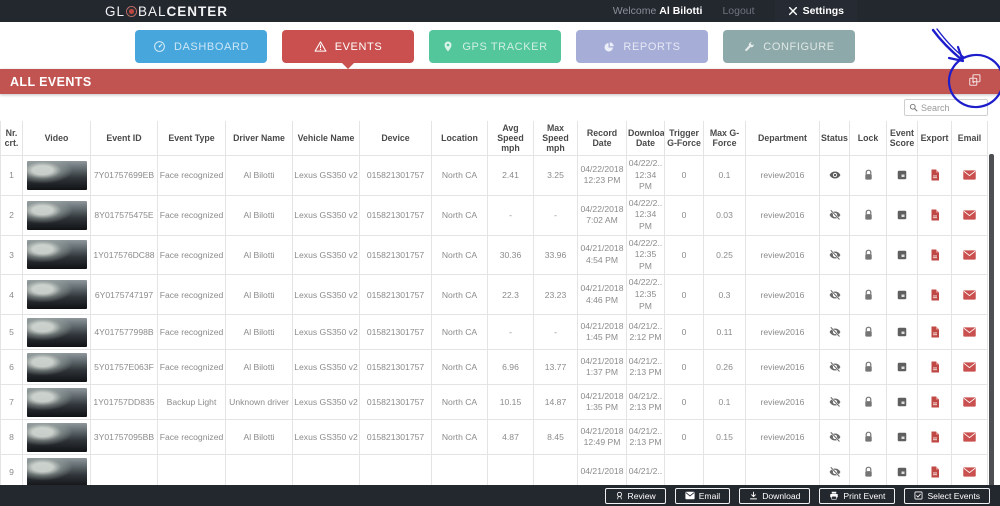 This screenshot has width=1000, height=506. Describe the element at coordinates (555, 138) in the screenshot. I see `column-header: Max Speed mph` at that location.